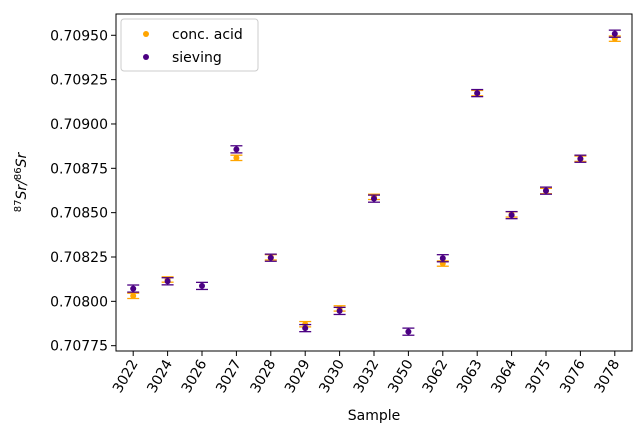  What do you see at coordinates (470, 376) in the screenshot?
I see `x-tick-label: 3063` at bounding box center [470, 376].